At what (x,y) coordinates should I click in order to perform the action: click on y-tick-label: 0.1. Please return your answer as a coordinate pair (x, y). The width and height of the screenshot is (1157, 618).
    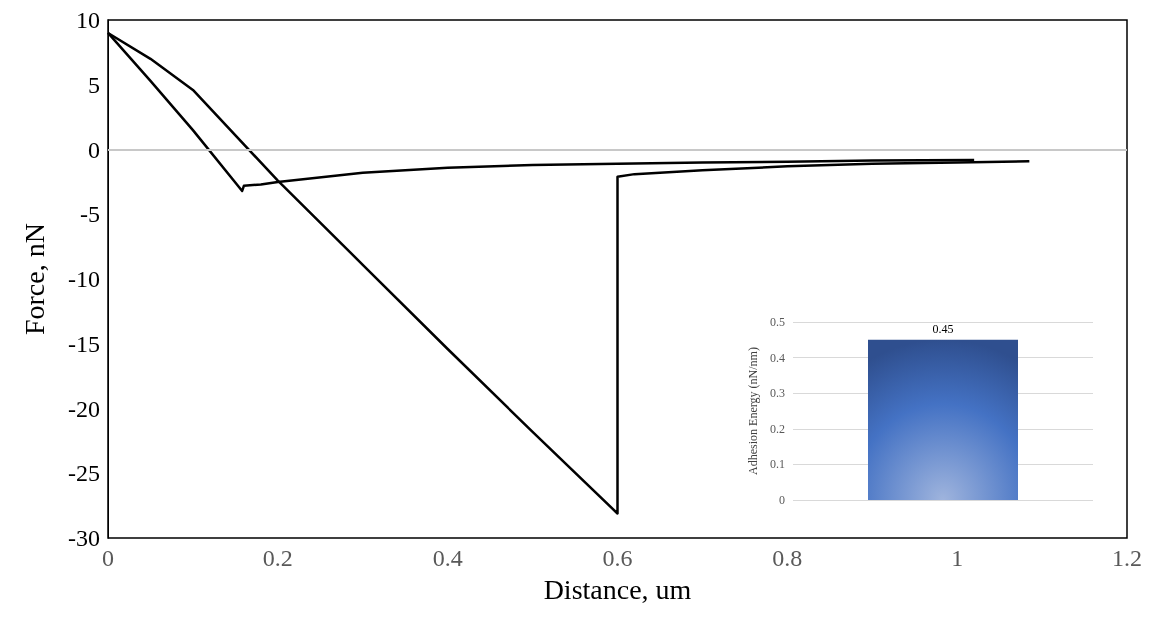
    Looking at the image, I should click on (777, 464).